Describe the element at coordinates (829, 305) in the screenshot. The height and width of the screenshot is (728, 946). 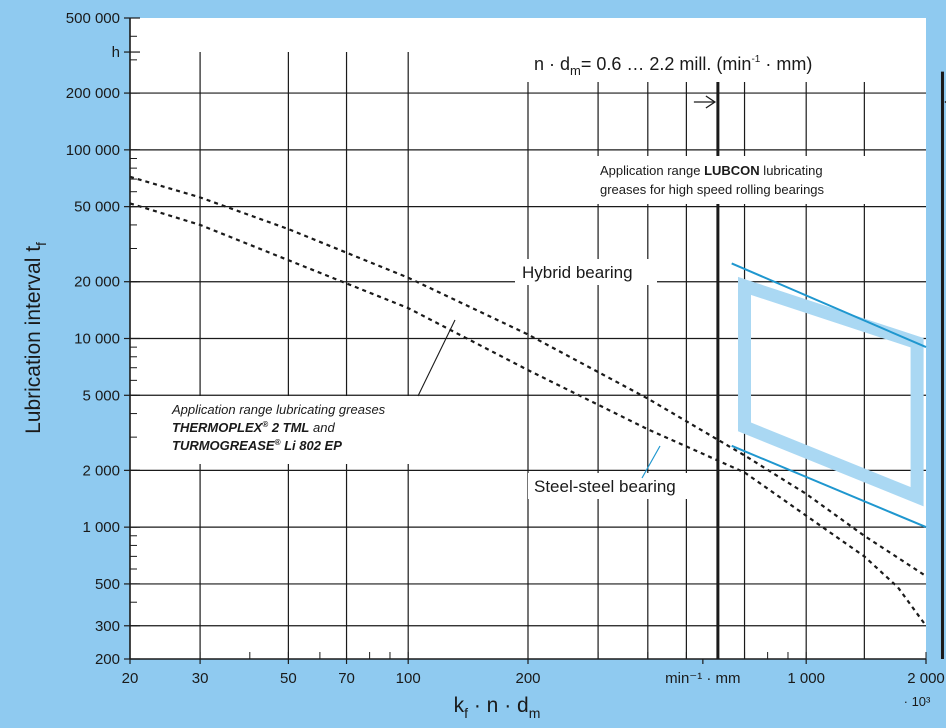
I see `hybrid-bearing-line` at that location.